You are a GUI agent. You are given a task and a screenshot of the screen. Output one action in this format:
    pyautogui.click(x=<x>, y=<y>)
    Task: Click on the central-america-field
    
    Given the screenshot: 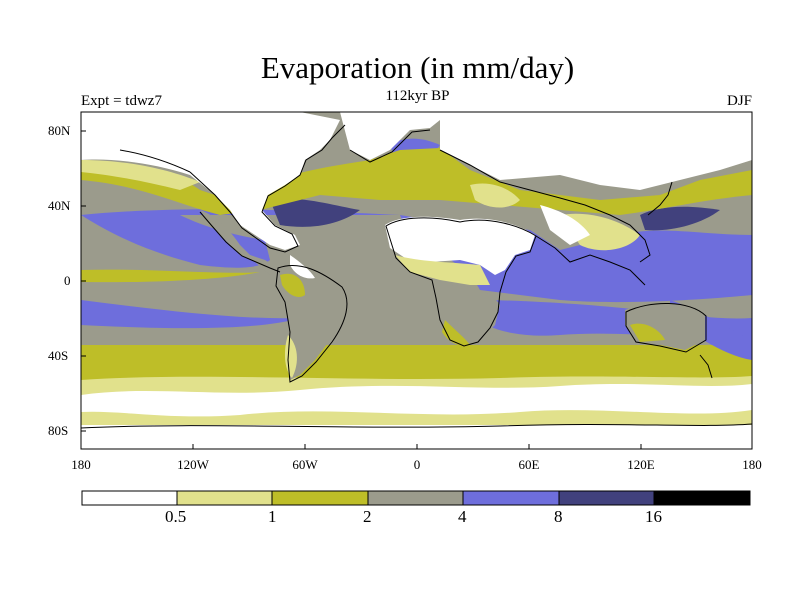 What is the action you would take?
    pyautogui.click(x=240, y=242)
    